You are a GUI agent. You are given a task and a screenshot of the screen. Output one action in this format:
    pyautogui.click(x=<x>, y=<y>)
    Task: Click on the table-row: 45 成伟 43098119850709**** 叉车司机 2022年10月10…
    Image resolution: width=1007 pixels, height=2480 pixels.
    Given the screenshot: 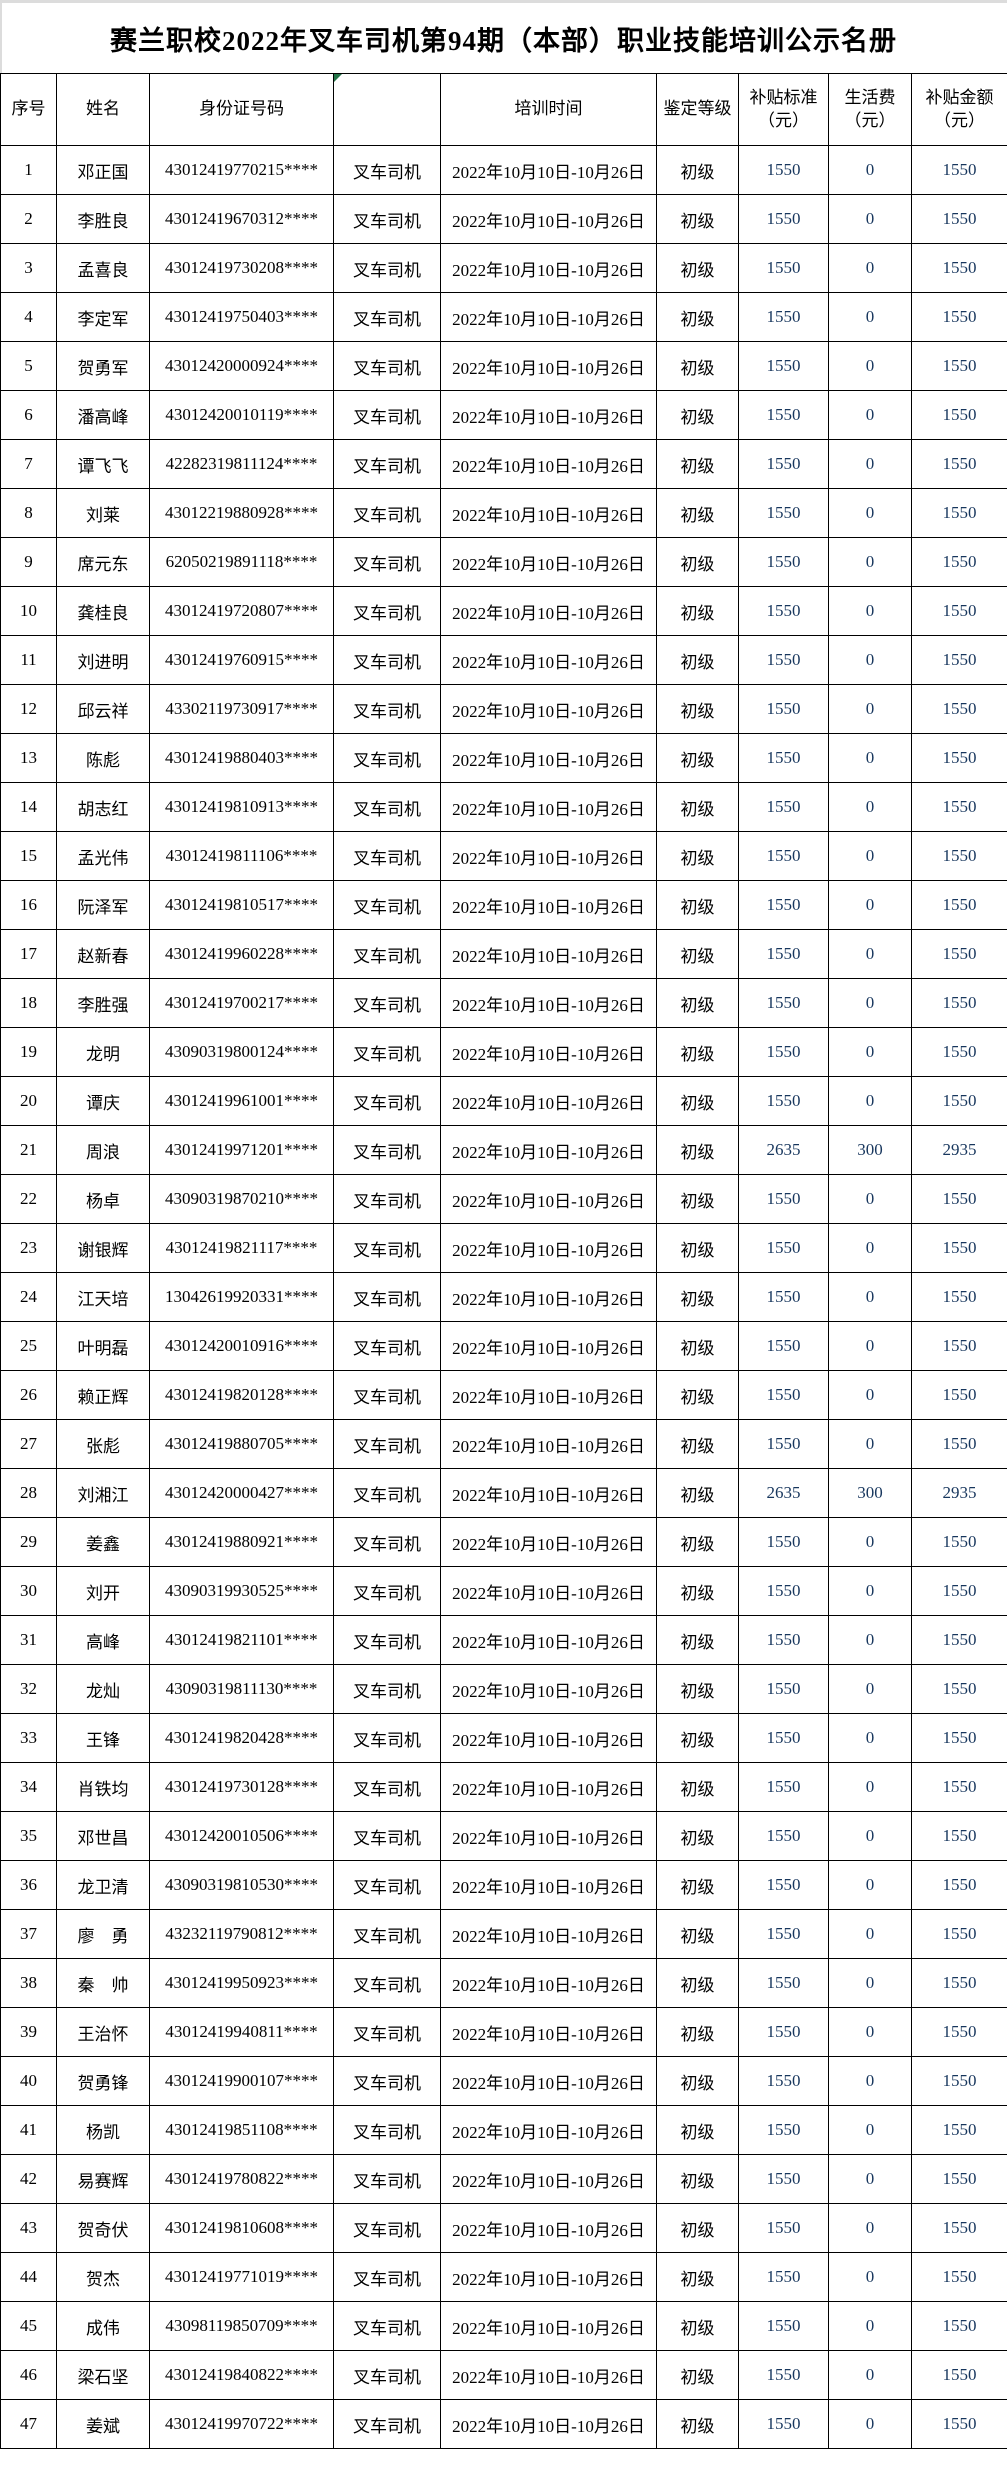 What is the action you would take?
    pyautogui.click(x=503, y=2326)
    